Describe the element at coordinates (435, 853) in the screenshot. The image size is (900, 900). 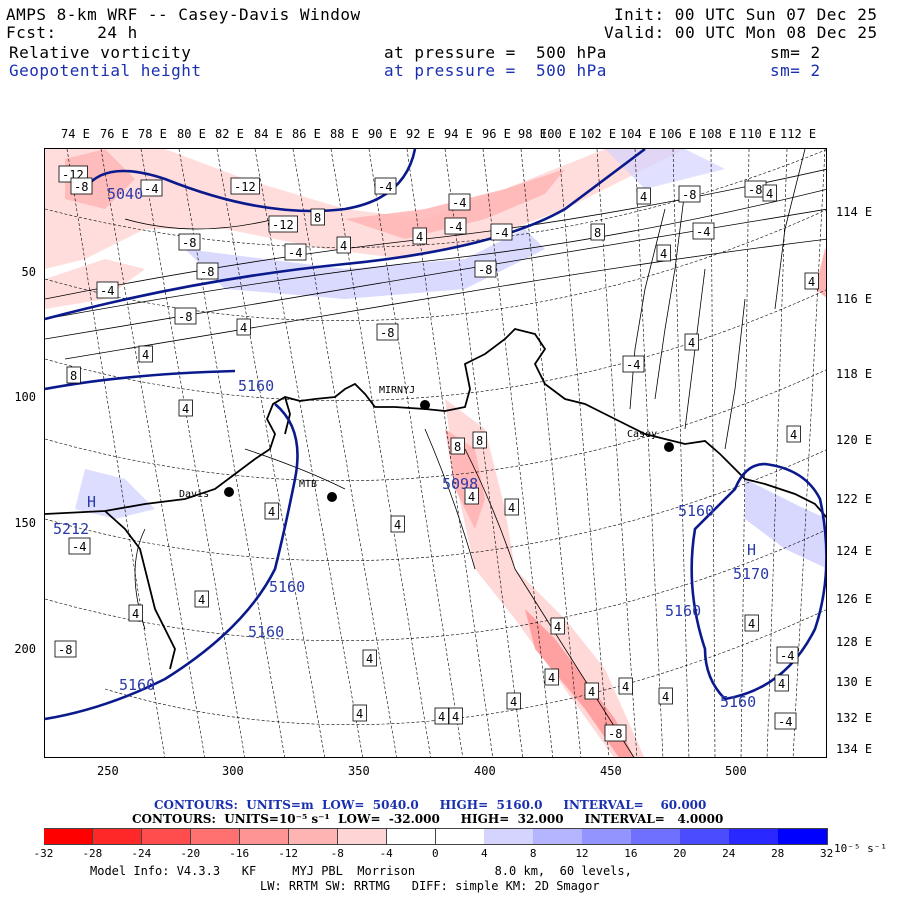
I see `colorbar-label: 0` at that location.